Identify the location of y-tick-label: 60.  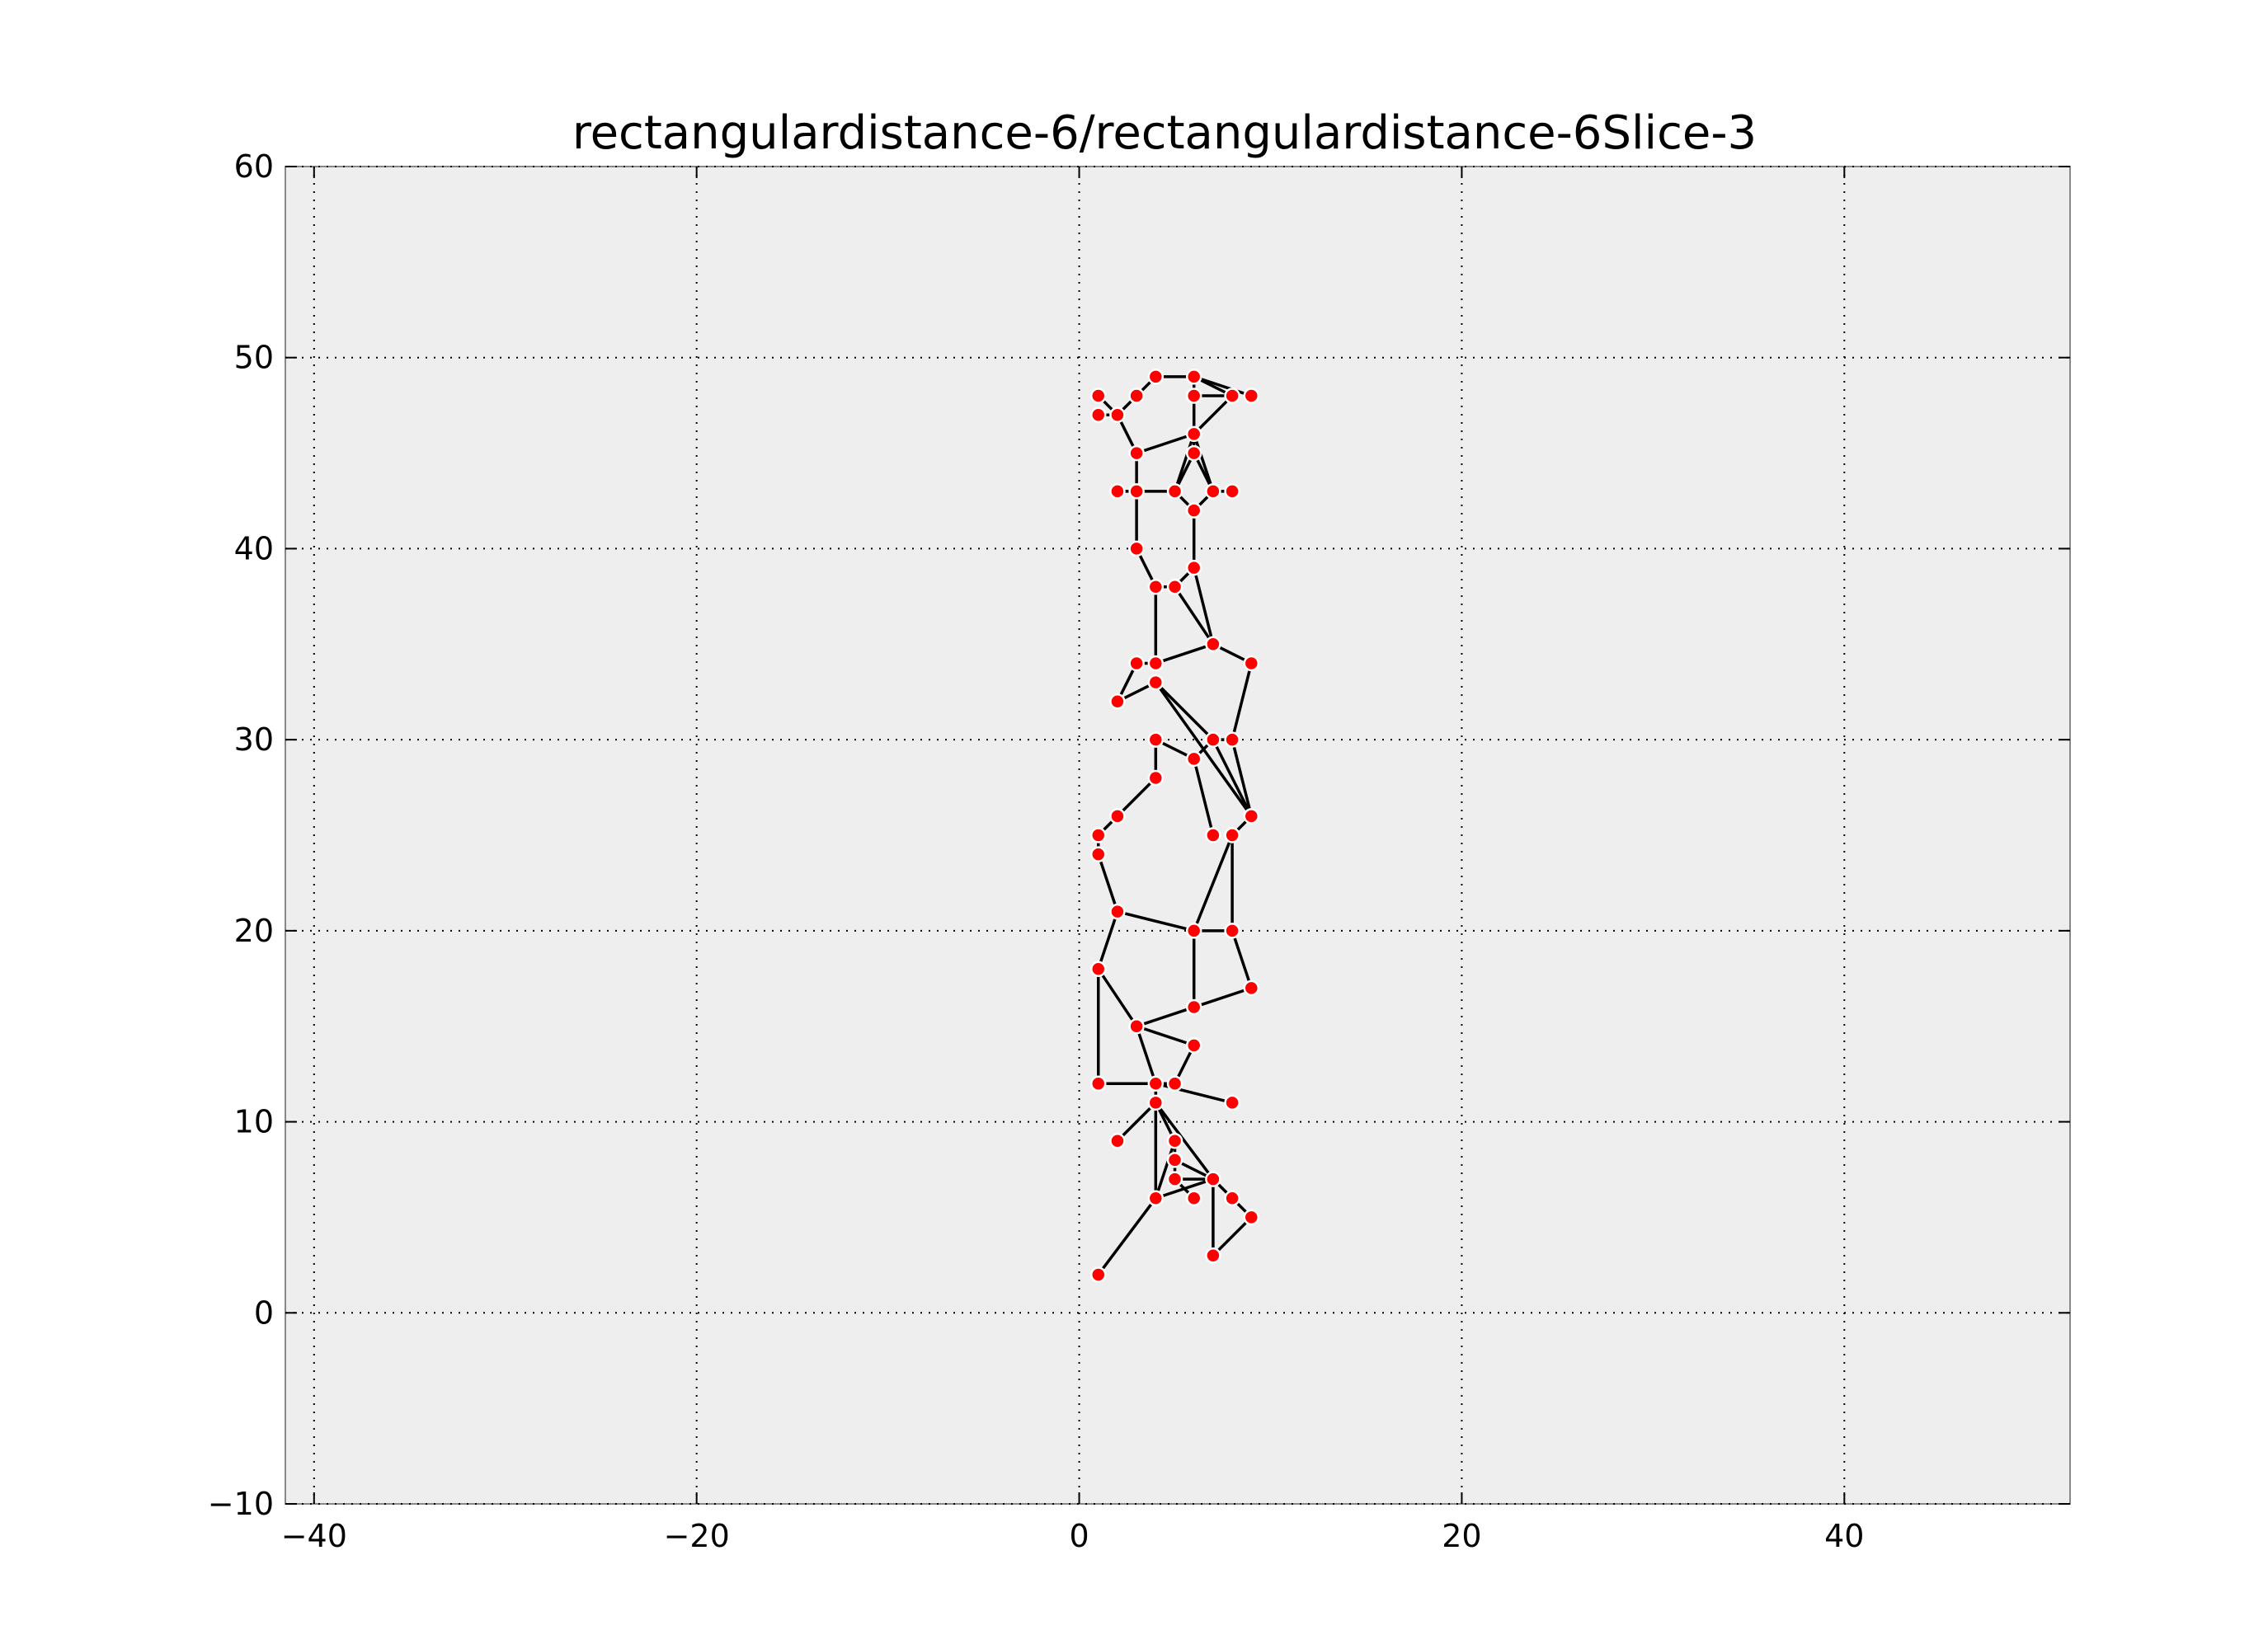
(254, 166).